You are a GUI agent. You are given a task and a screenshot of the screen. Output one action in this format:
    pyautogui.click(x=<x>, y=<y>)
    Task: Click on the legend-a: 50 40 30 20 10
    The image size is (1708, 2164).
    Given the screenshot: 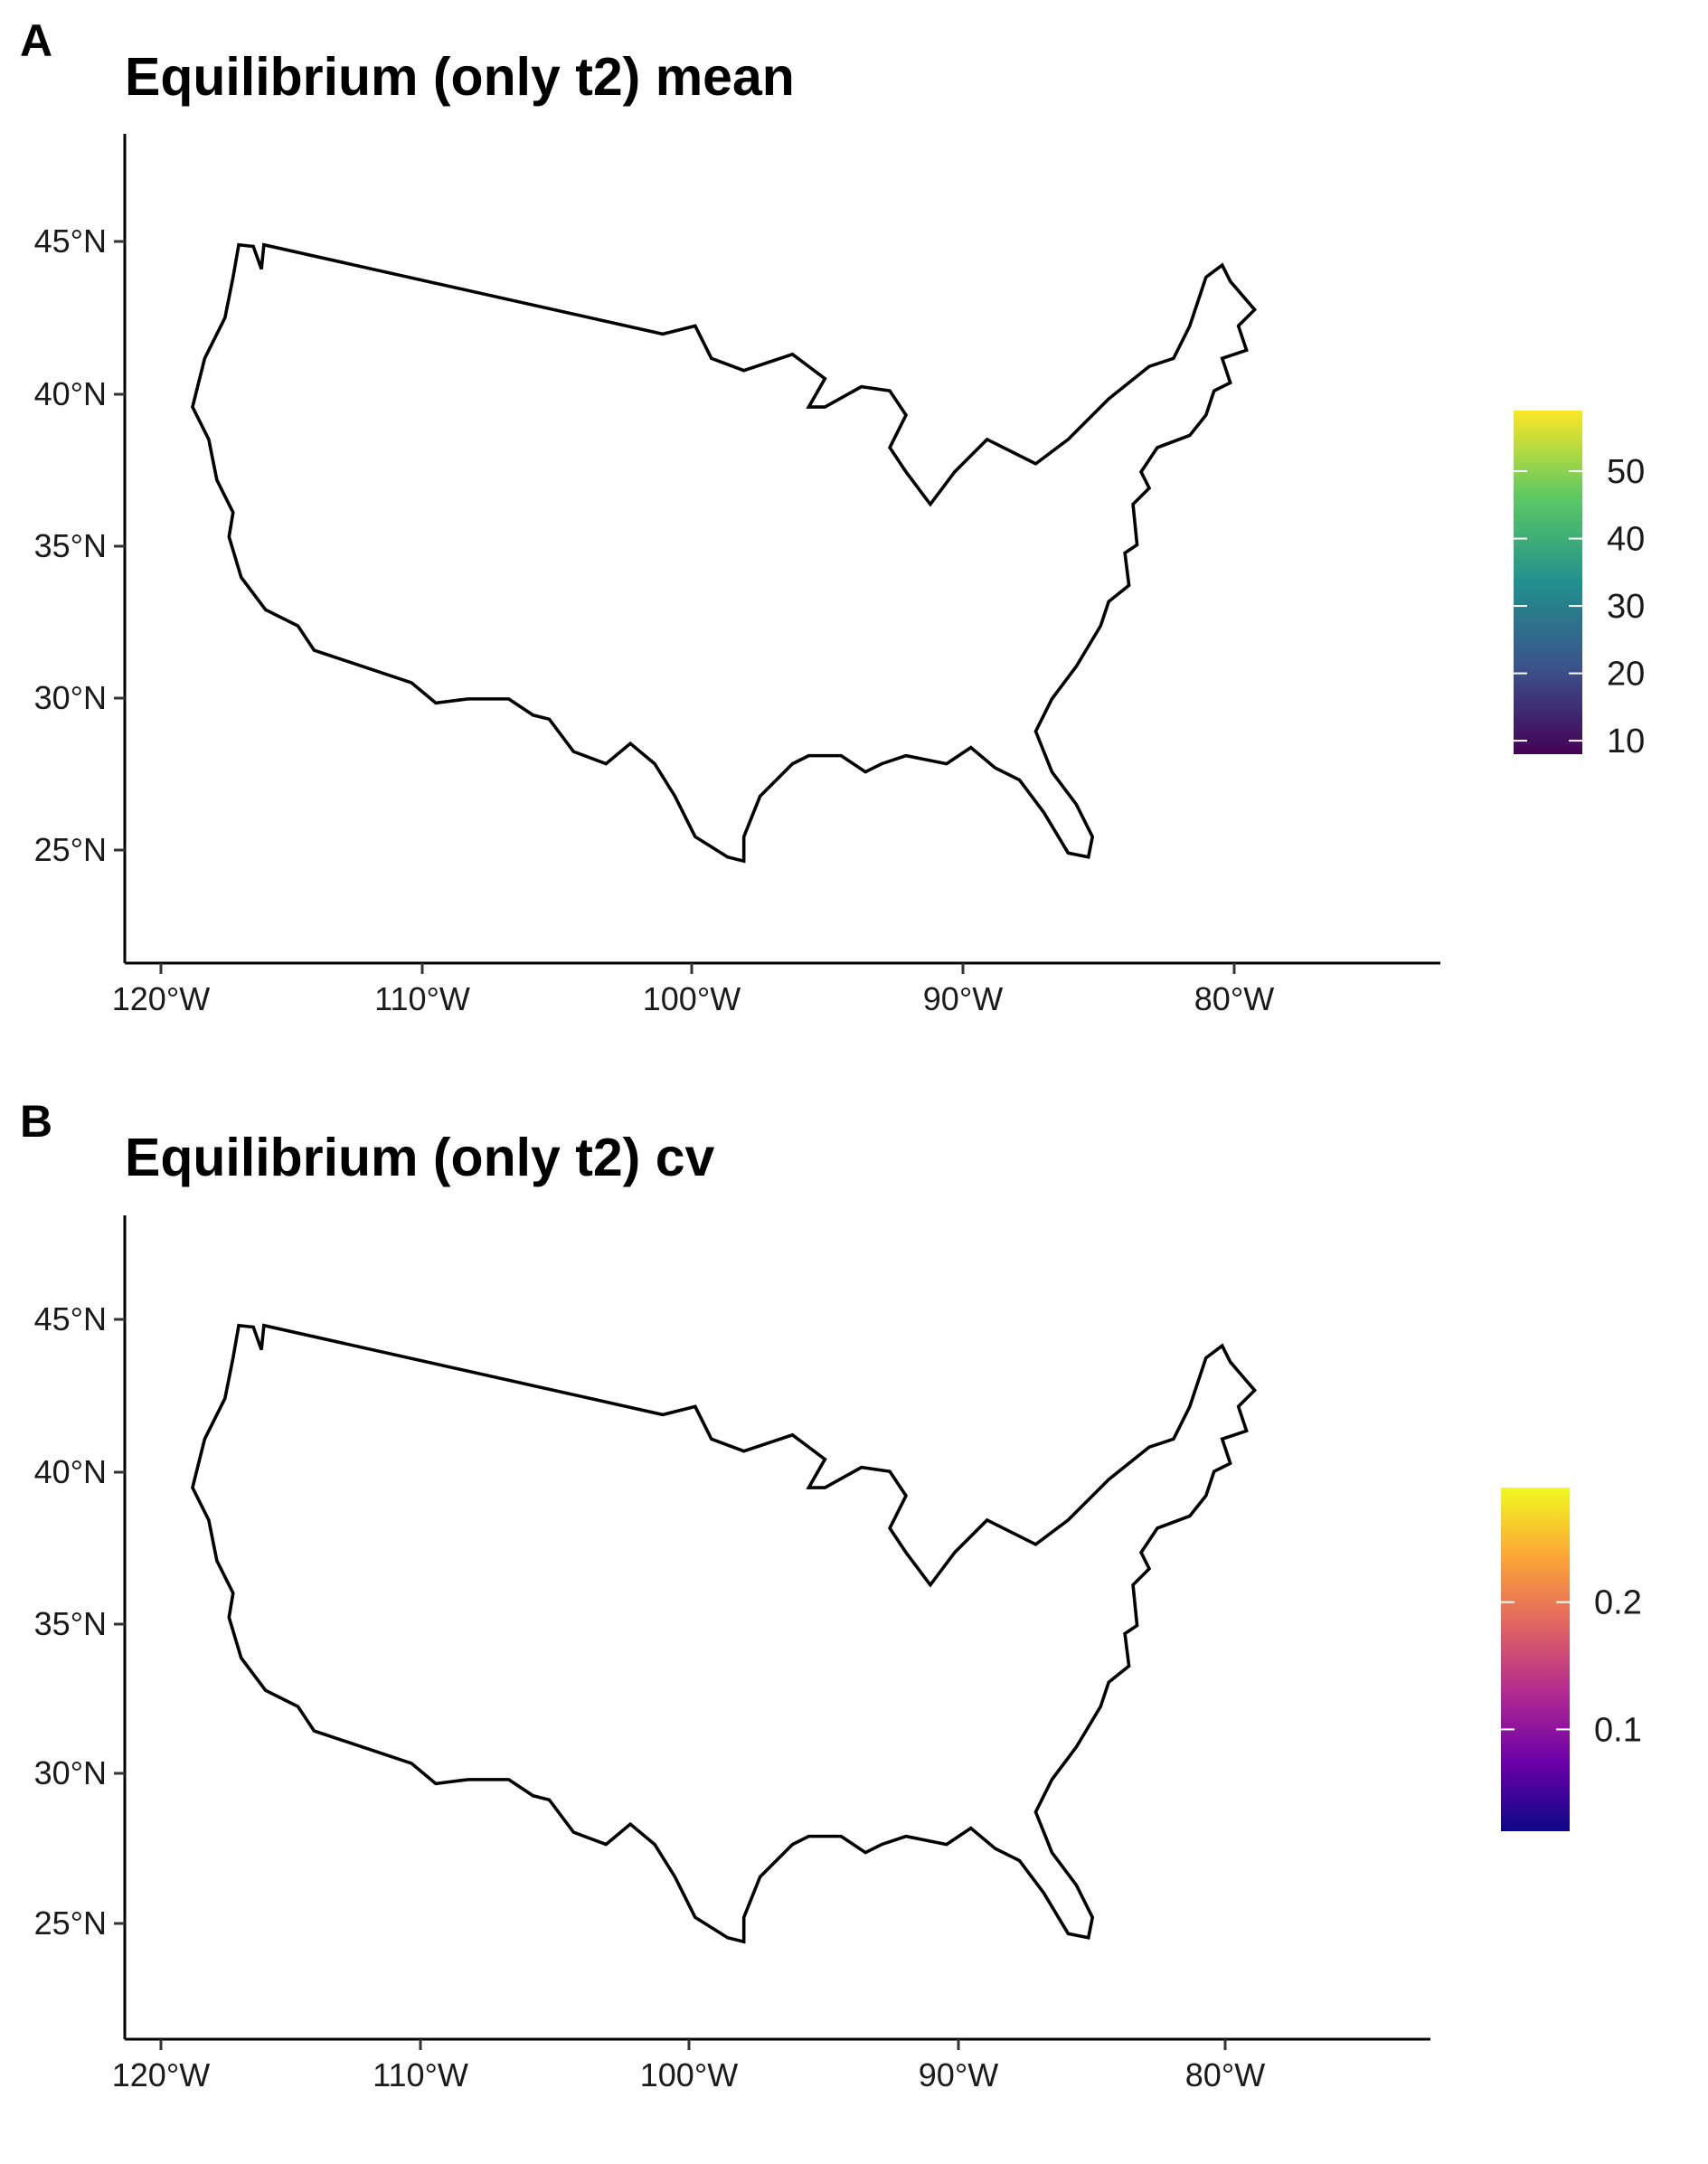 What is the action you would take?
    pyautogui.click(x=1579, y=586)
    